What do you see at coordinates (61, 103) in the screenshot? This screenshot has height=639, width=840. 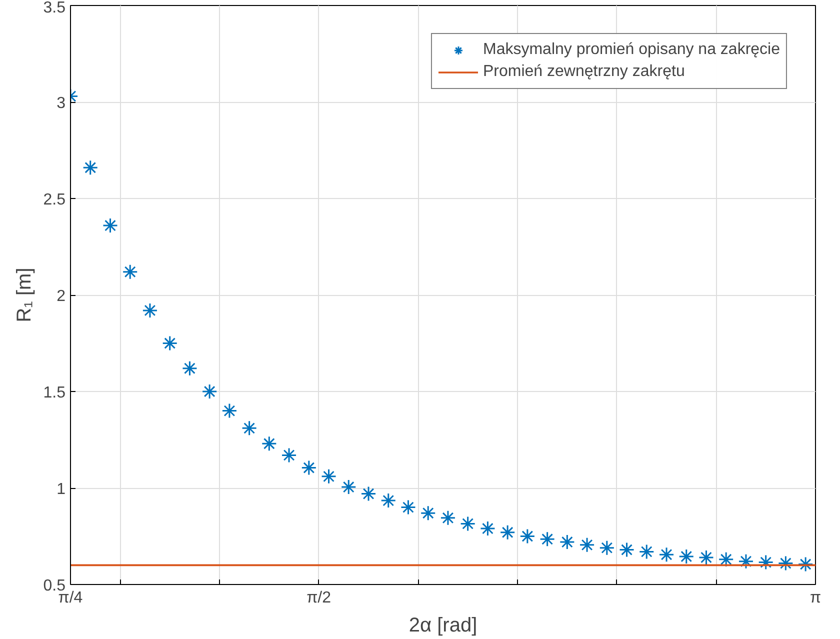 I see `y-tick-label: 3` at bounding box center [61, 103].